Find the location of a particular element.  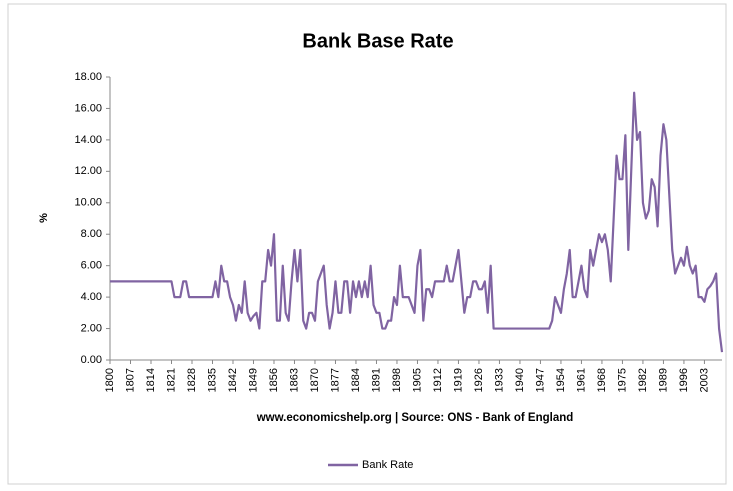

x-tick-label: 1926 is located at coordinates (479, 380).